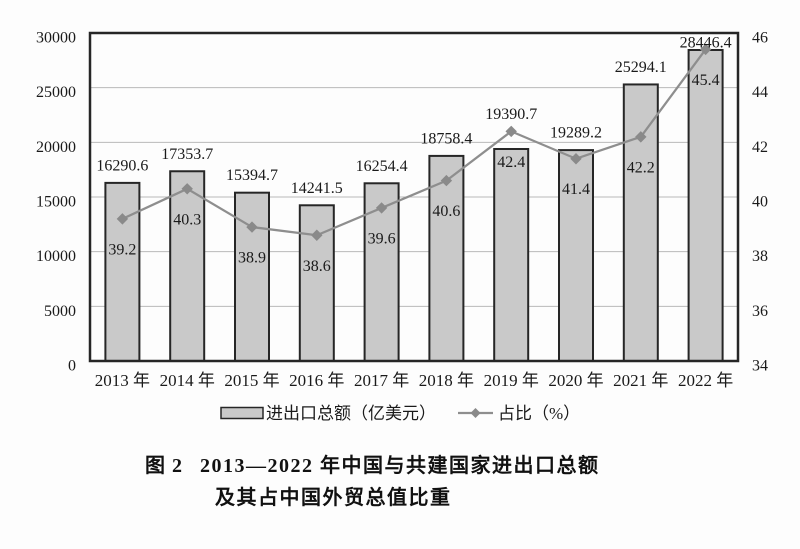 The width and height of the screenshot is (800, 549). What do you see at coordinates (475, 413) in the screenshot?
I see `legend-line-marker-diamond` at bounding box center [475, 413].